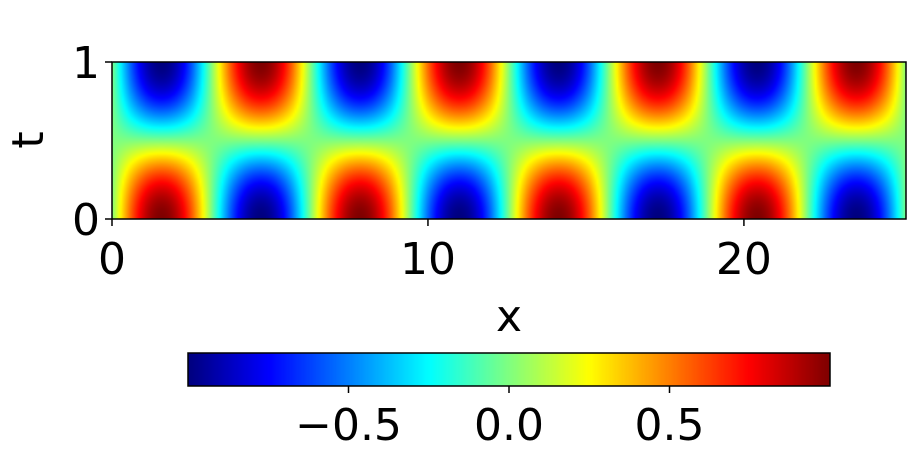 The height and width of the screenshot is (457, 913). Describe the element at coordinates (670, 425) in the screenshot. I see `colorbar-tick-label: 0.5` at that location.